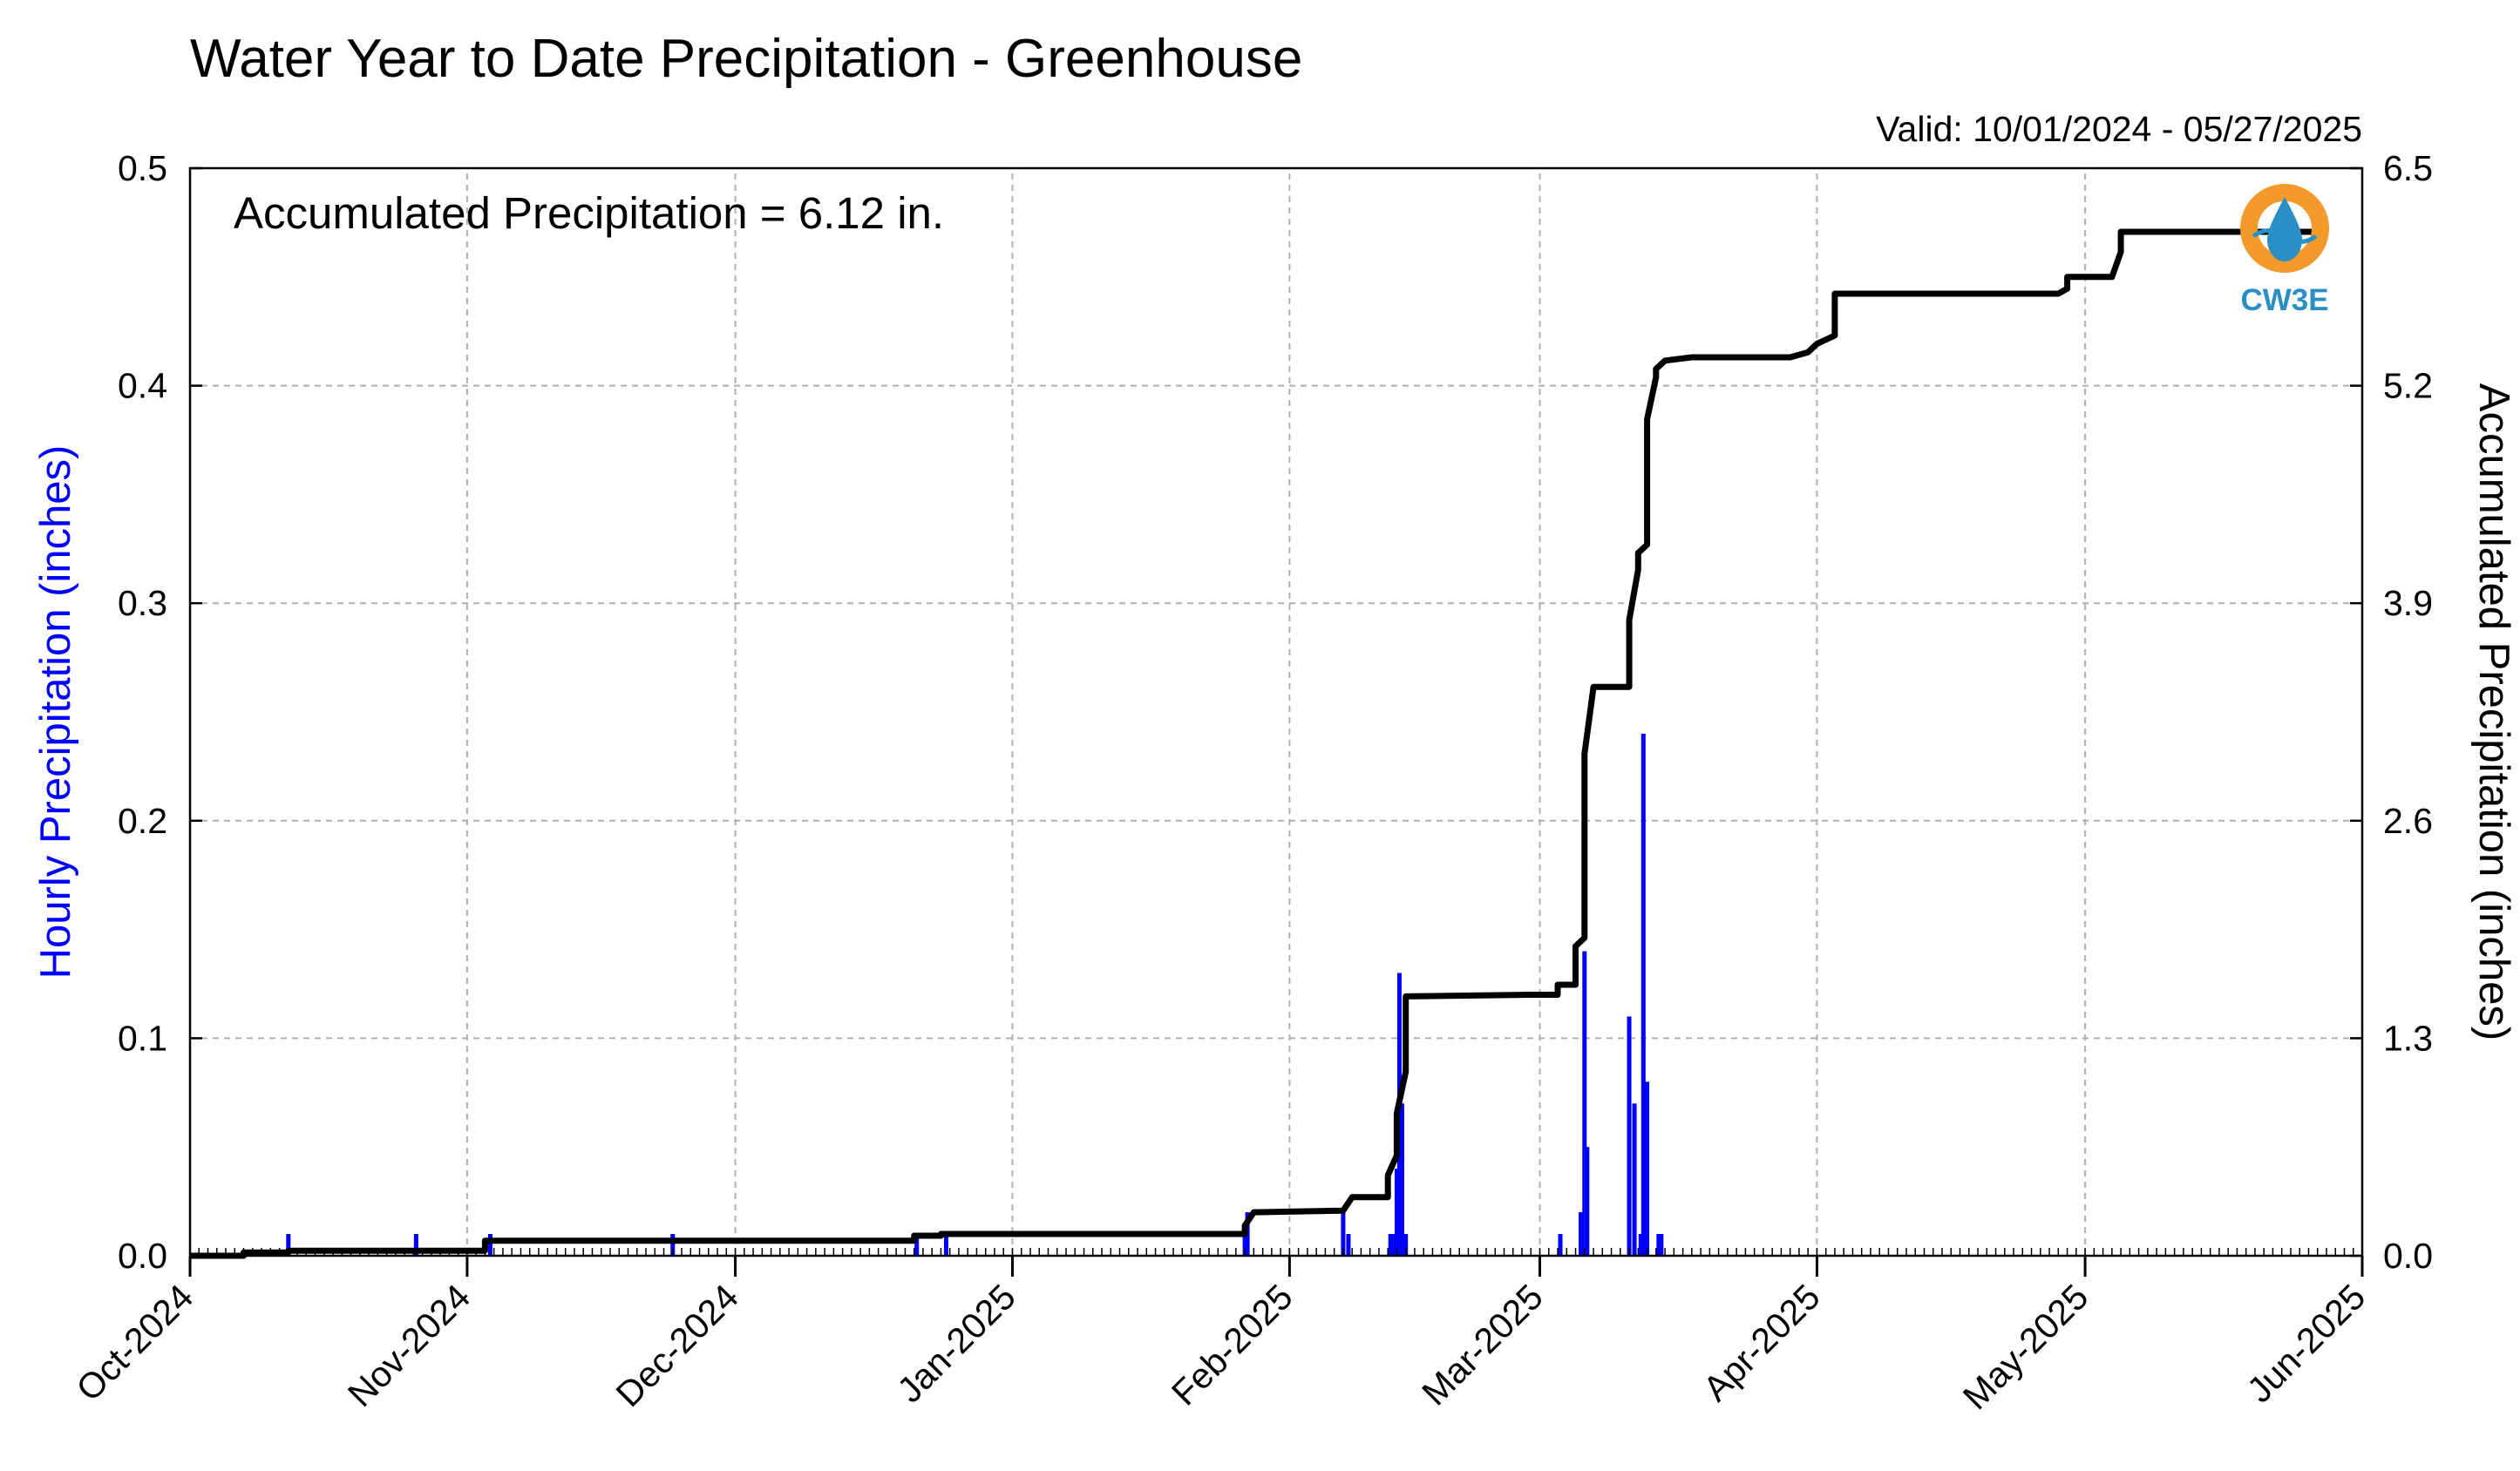  What do you see at coordinates (2284, 300) in the screenshot?
I see `logo-text: CW3E` at bounding box center [2284, 300].